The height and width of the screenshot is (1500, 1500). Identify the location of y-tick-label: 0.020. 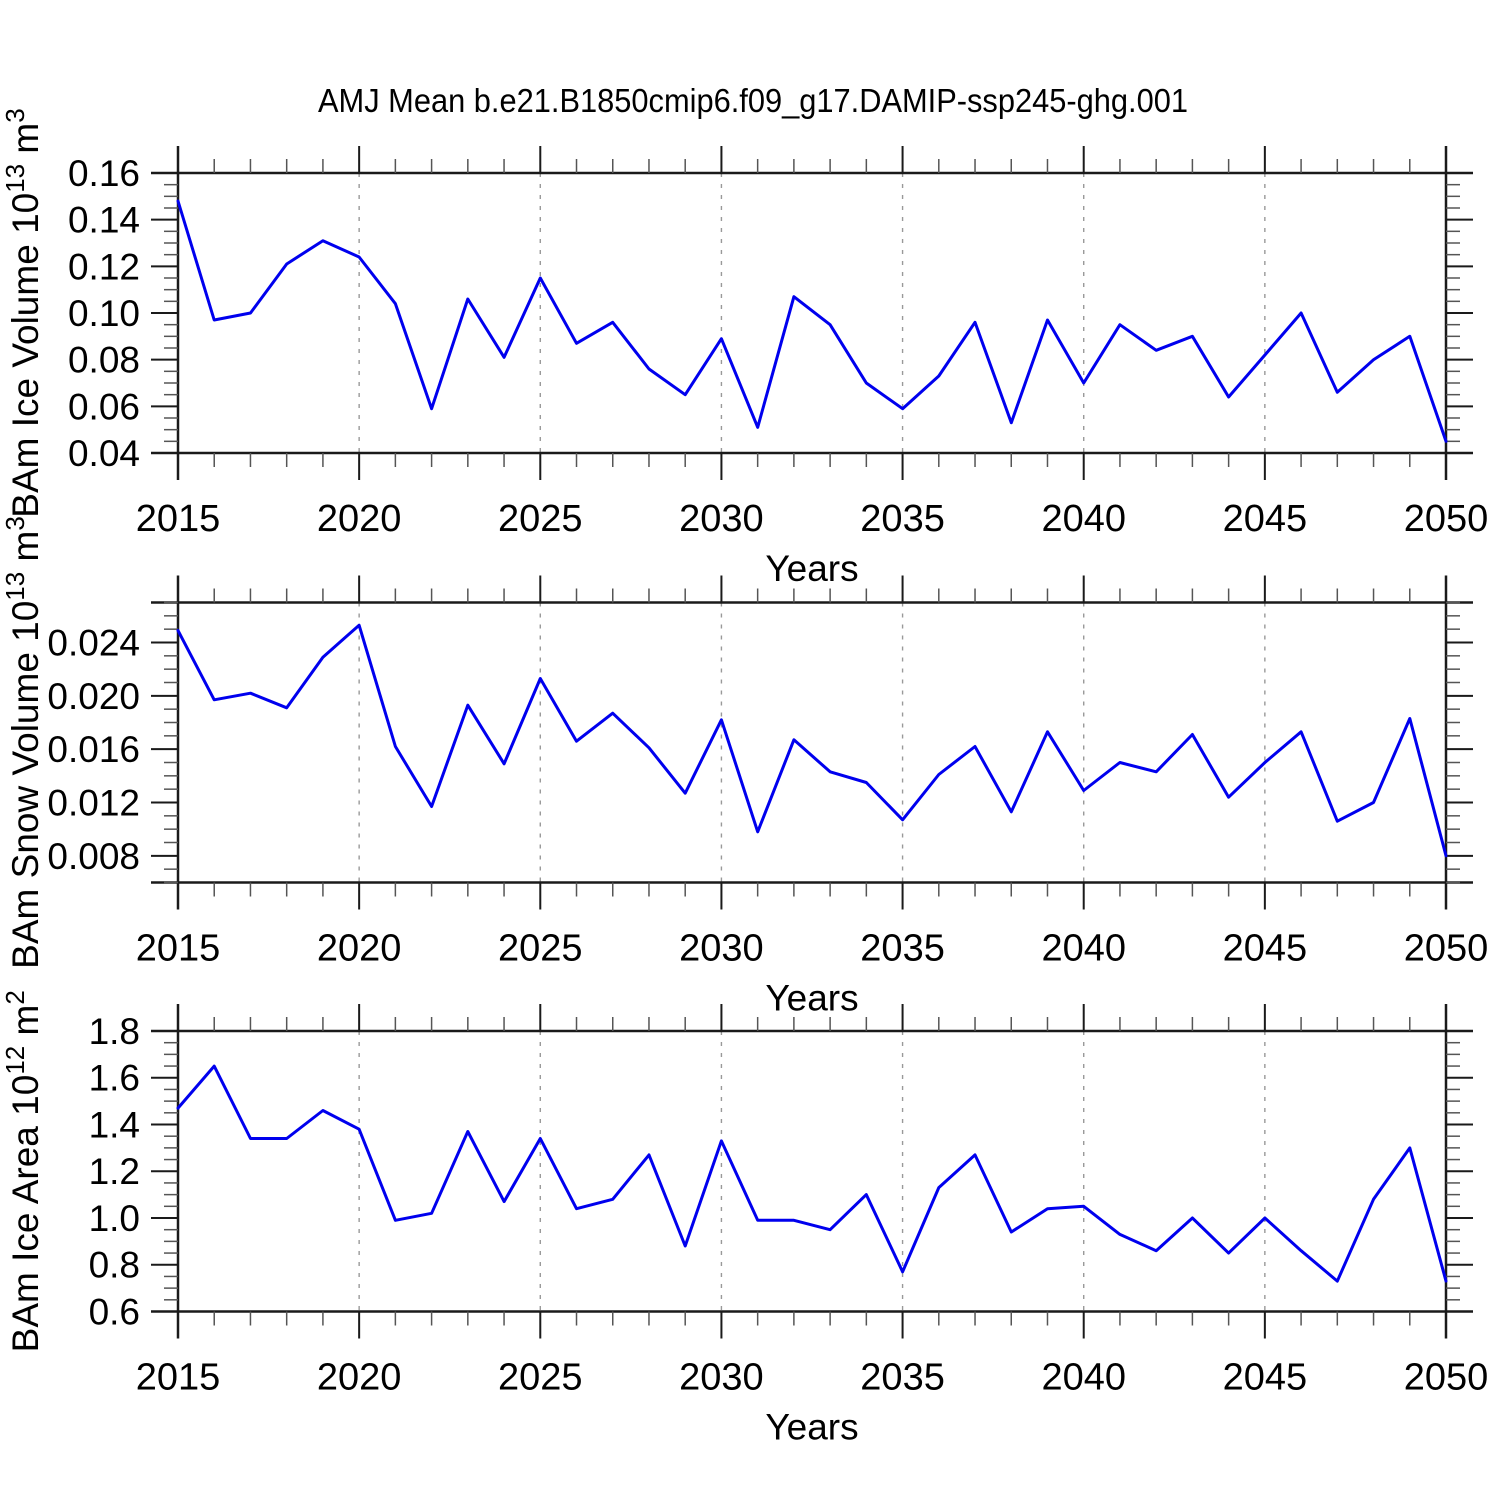
(93, 696).